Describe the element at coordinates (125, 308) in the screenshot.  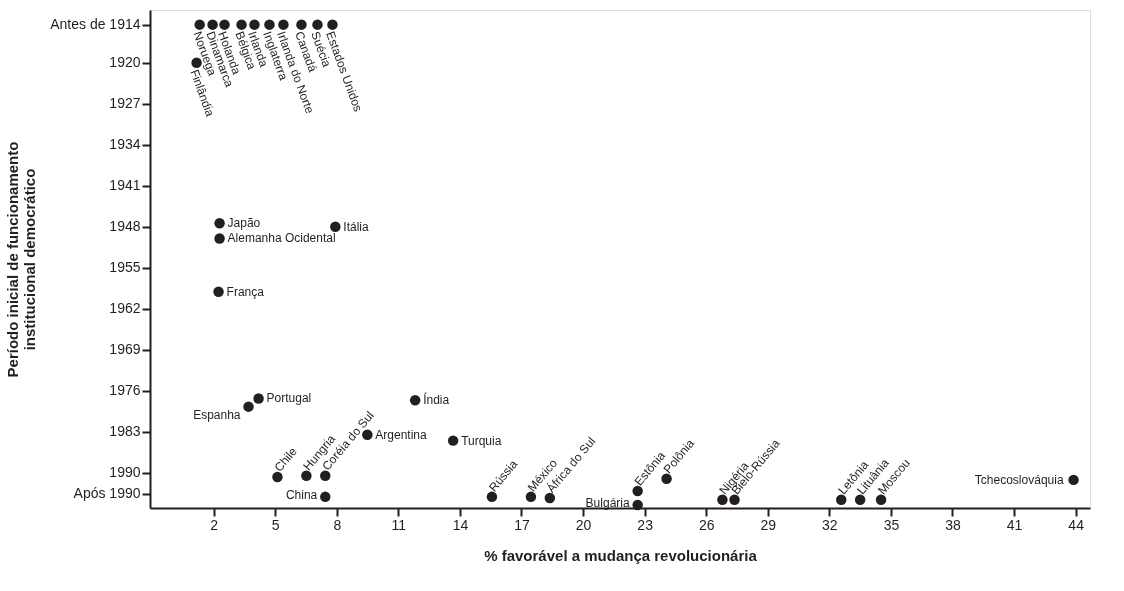
I see `y-tick-label: 1962` at that location.